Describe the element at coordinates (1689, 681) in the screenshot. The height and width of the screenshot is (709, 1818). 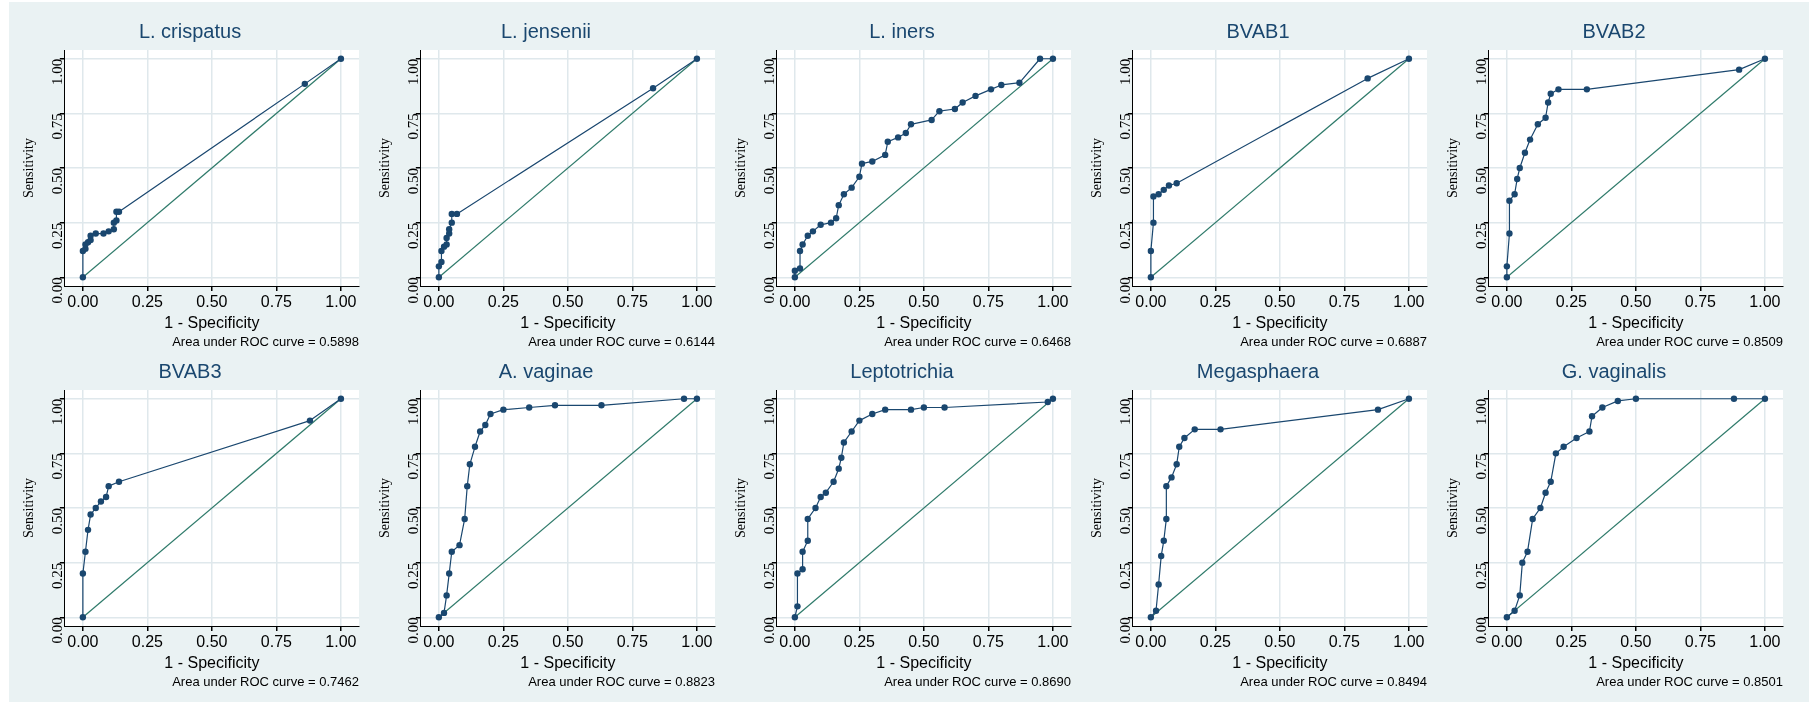
I see `text: Area under ROC curve = 0.8501` at that location.